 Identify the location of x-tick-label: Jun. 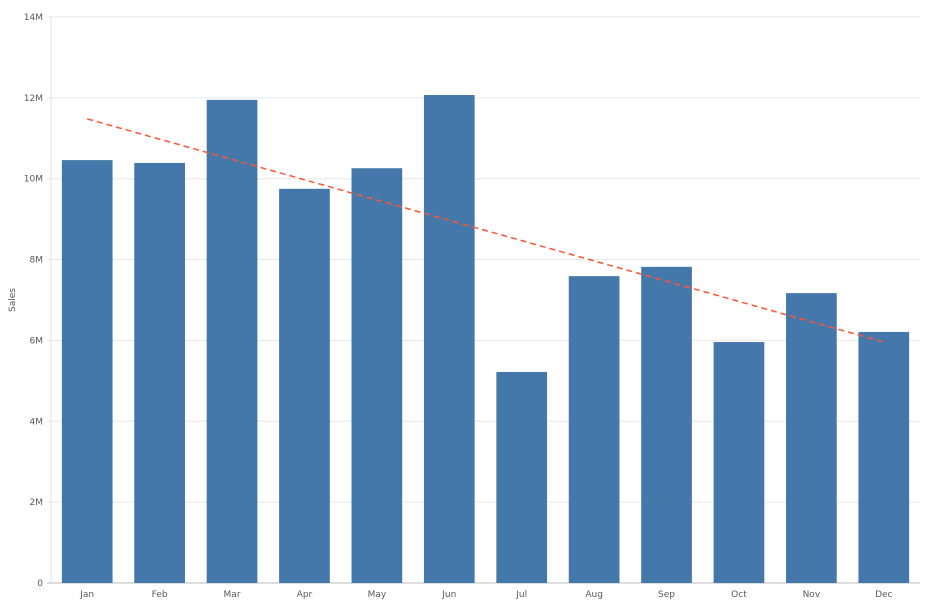
(448, 595).